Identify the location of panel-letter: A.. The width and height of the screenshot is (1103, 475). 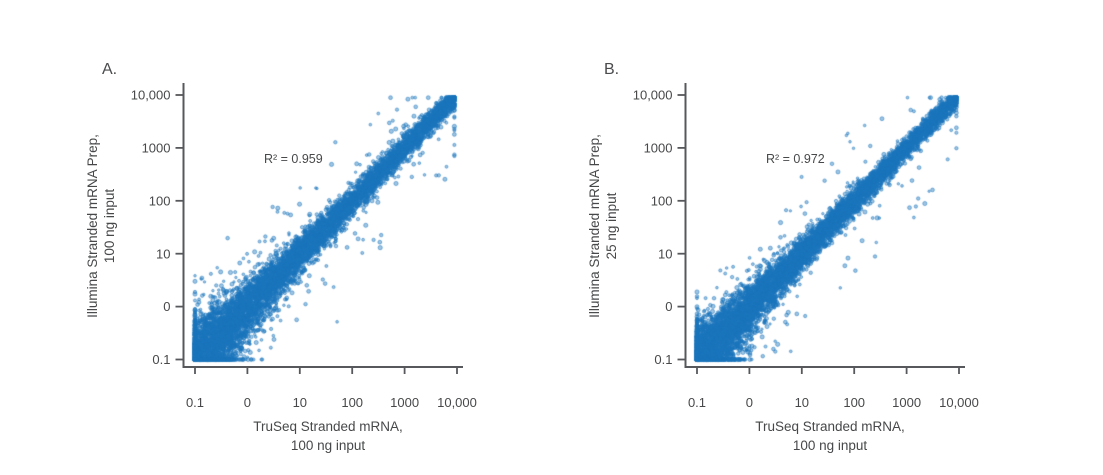
(109, 69).